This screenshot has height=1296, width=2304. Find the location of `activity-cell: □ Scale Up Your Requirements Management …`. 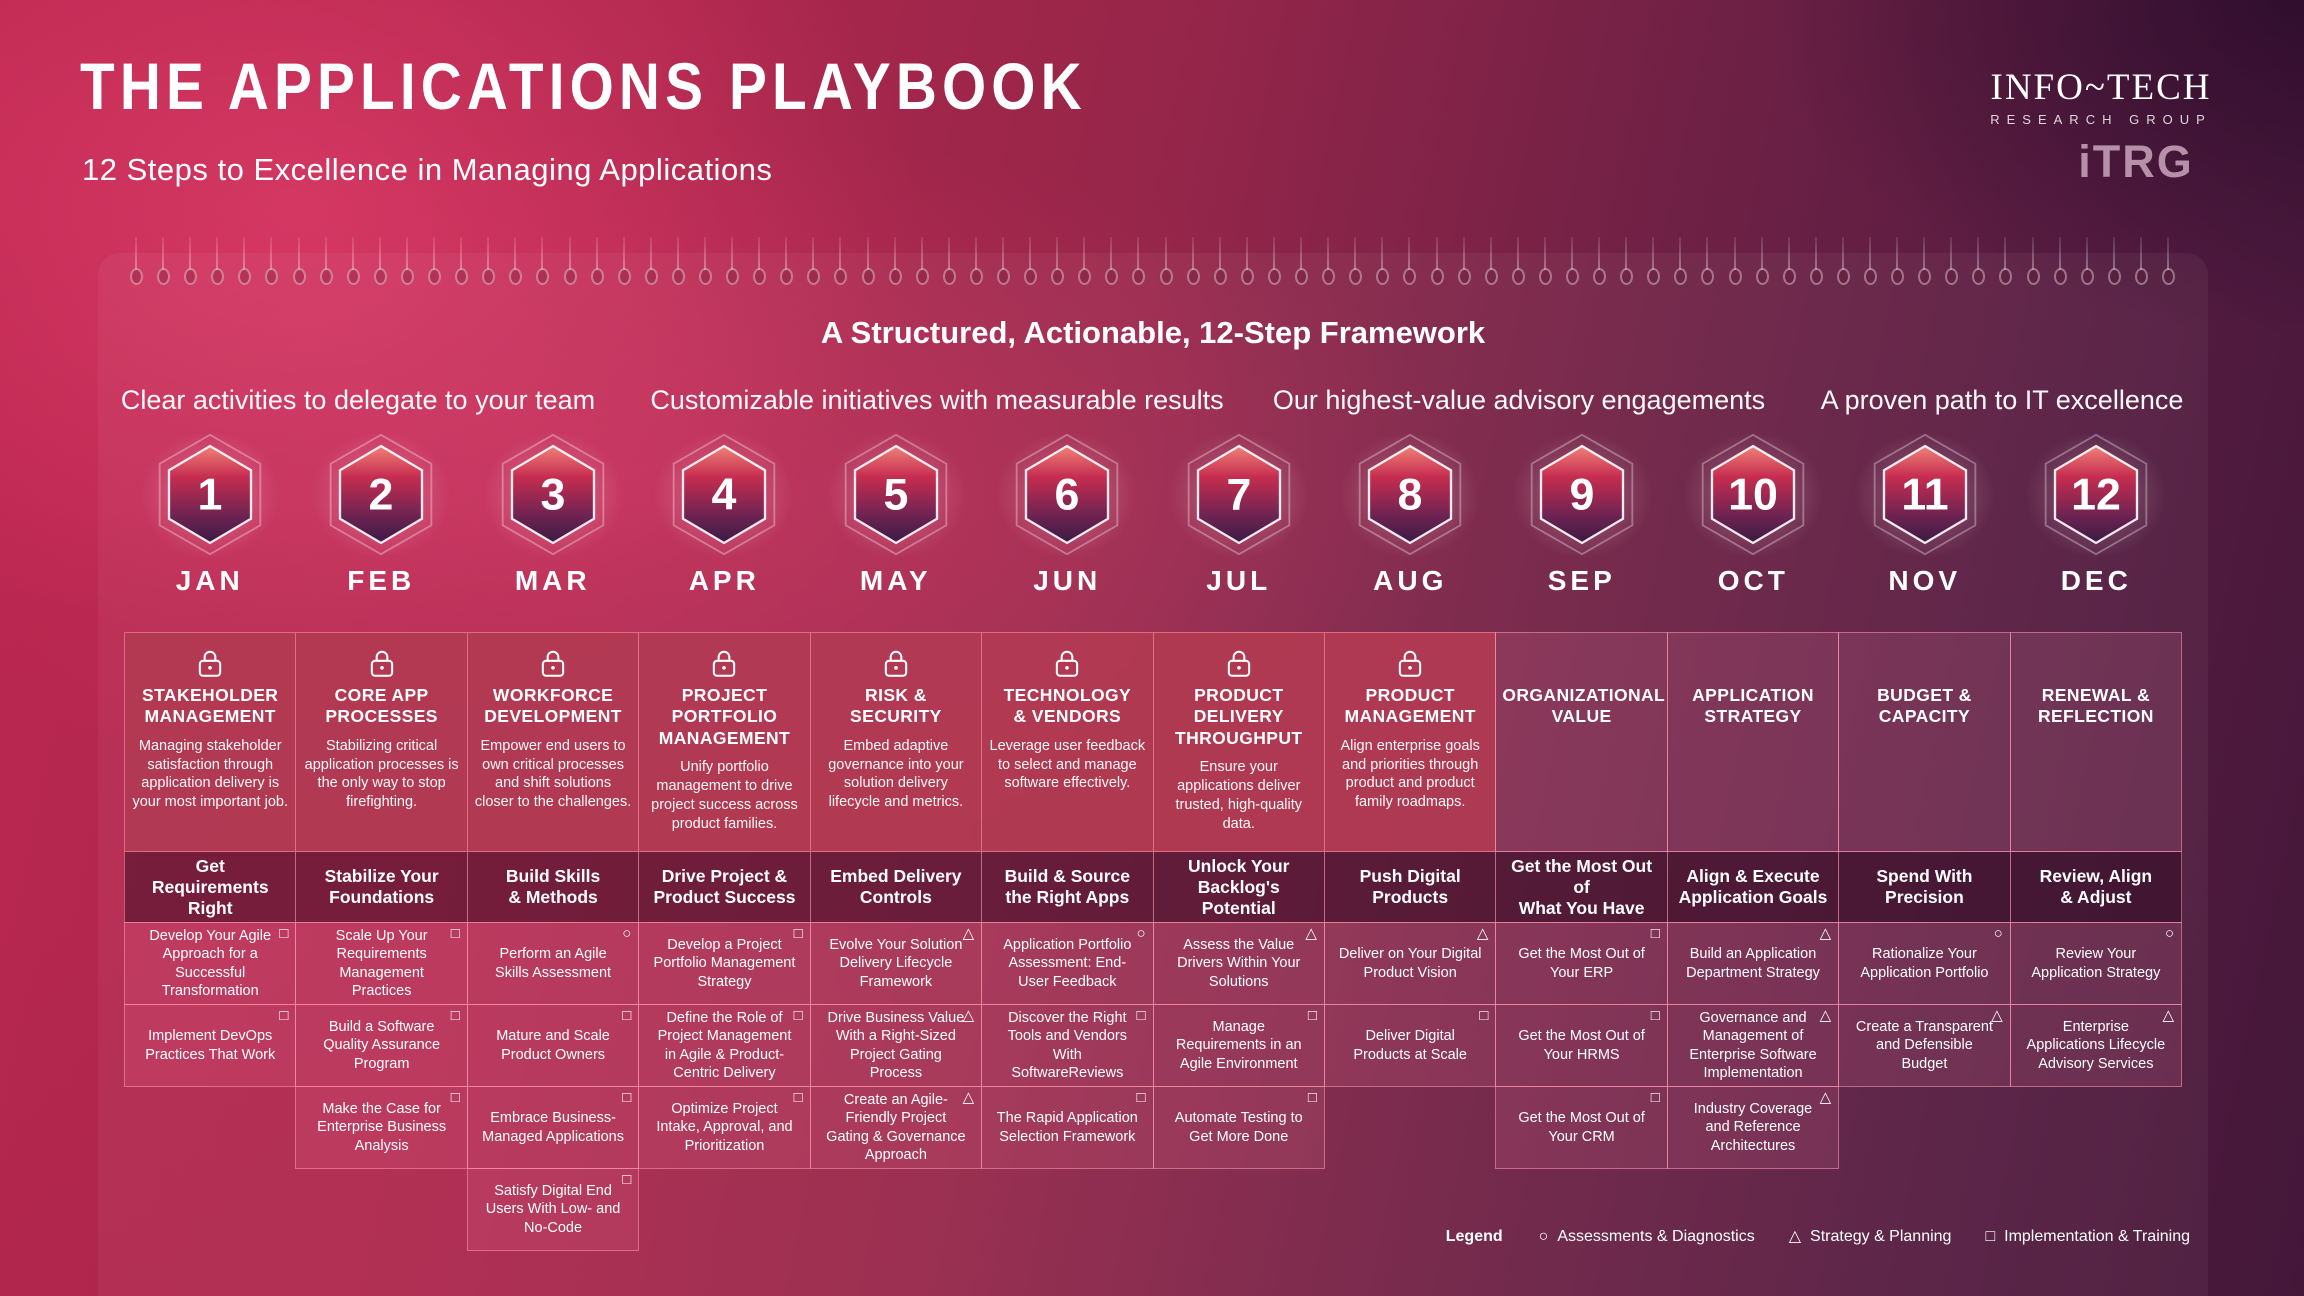

activity-cell: □ Scale Up Your Requirements Management … is located at coordinates (381, 963).